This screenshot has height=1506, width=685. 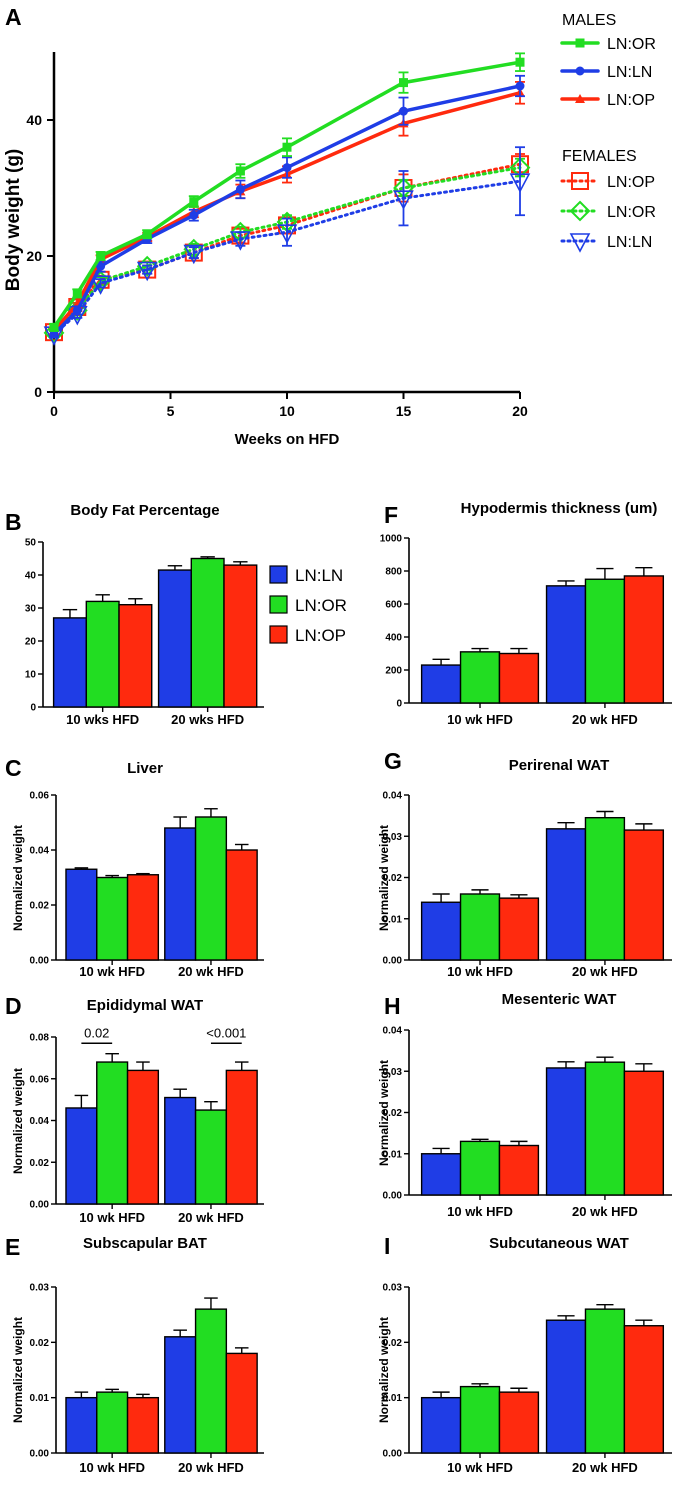 I want to click on y-tick-label: 50, so click(x=31, y=543).